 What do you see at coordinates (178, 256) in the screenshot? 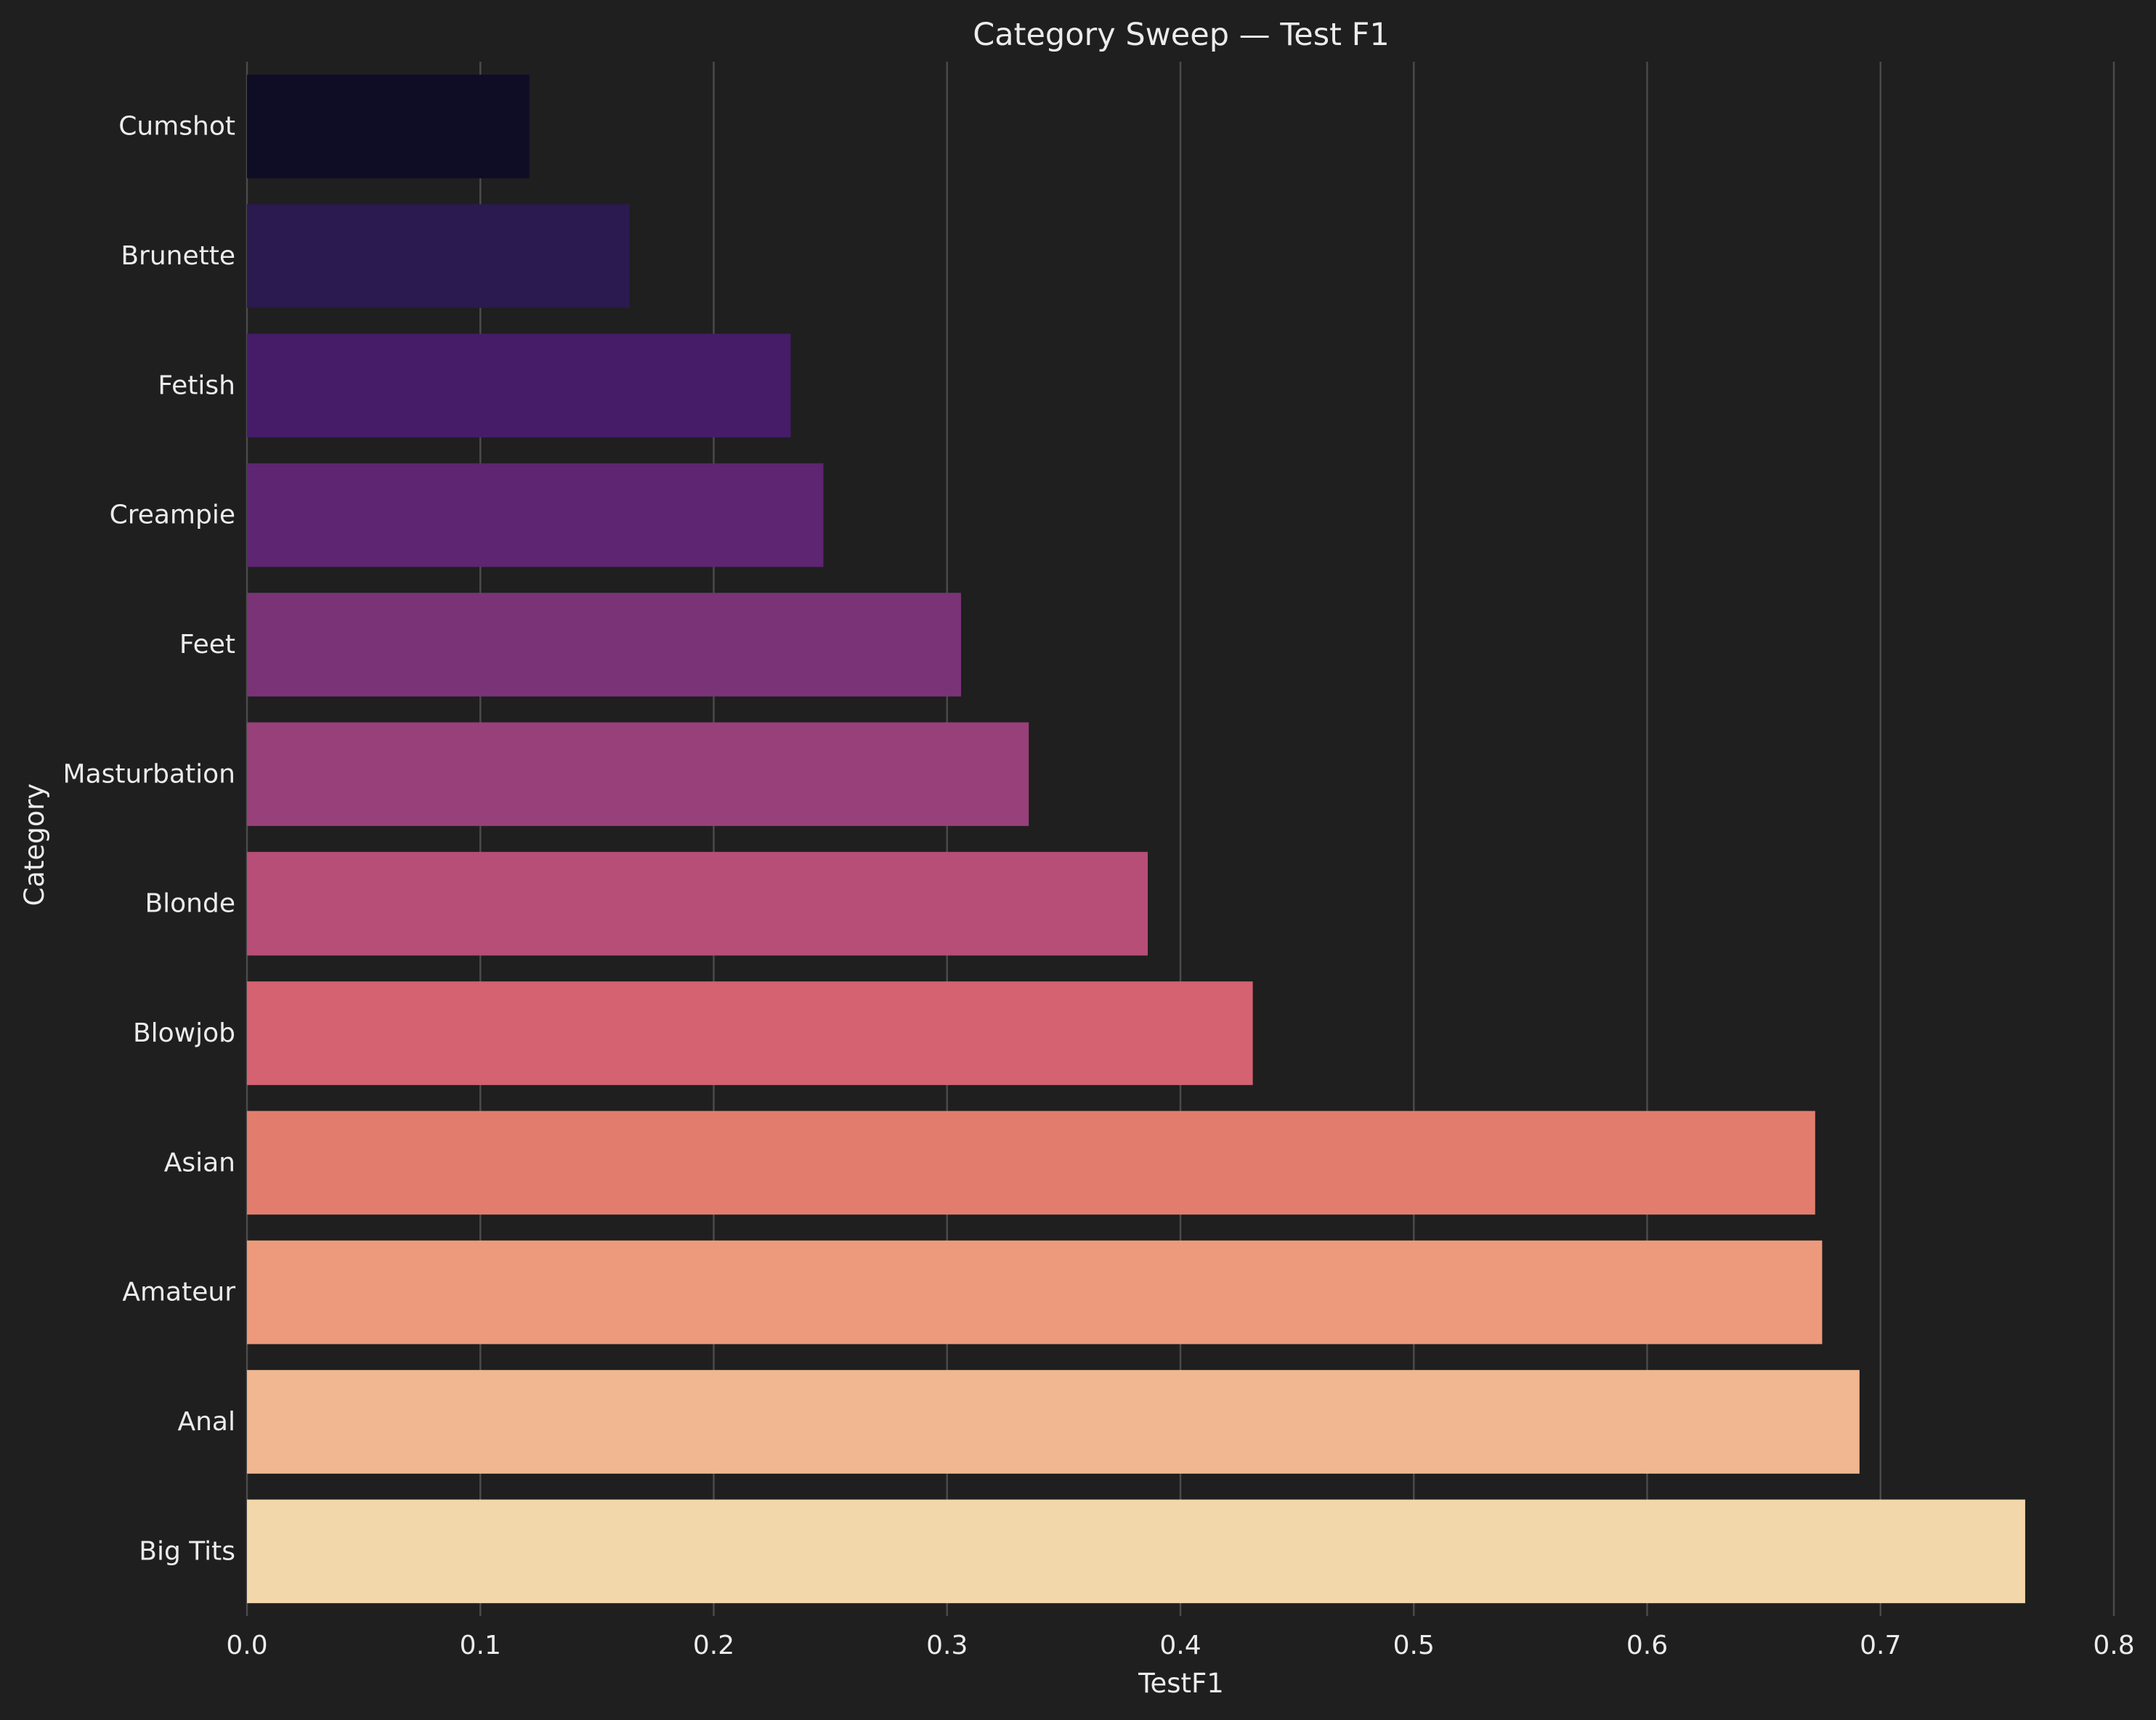
I see `y-tick-label: Brunette` at bounding box center [178, 256].